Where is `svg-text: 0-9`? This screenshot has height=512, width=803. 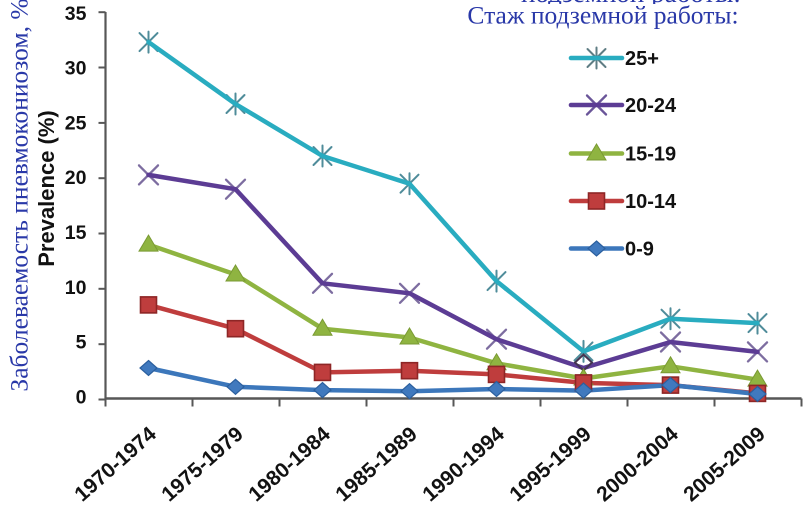 svg-text: 0-9 is located at coordinates (639, 250).